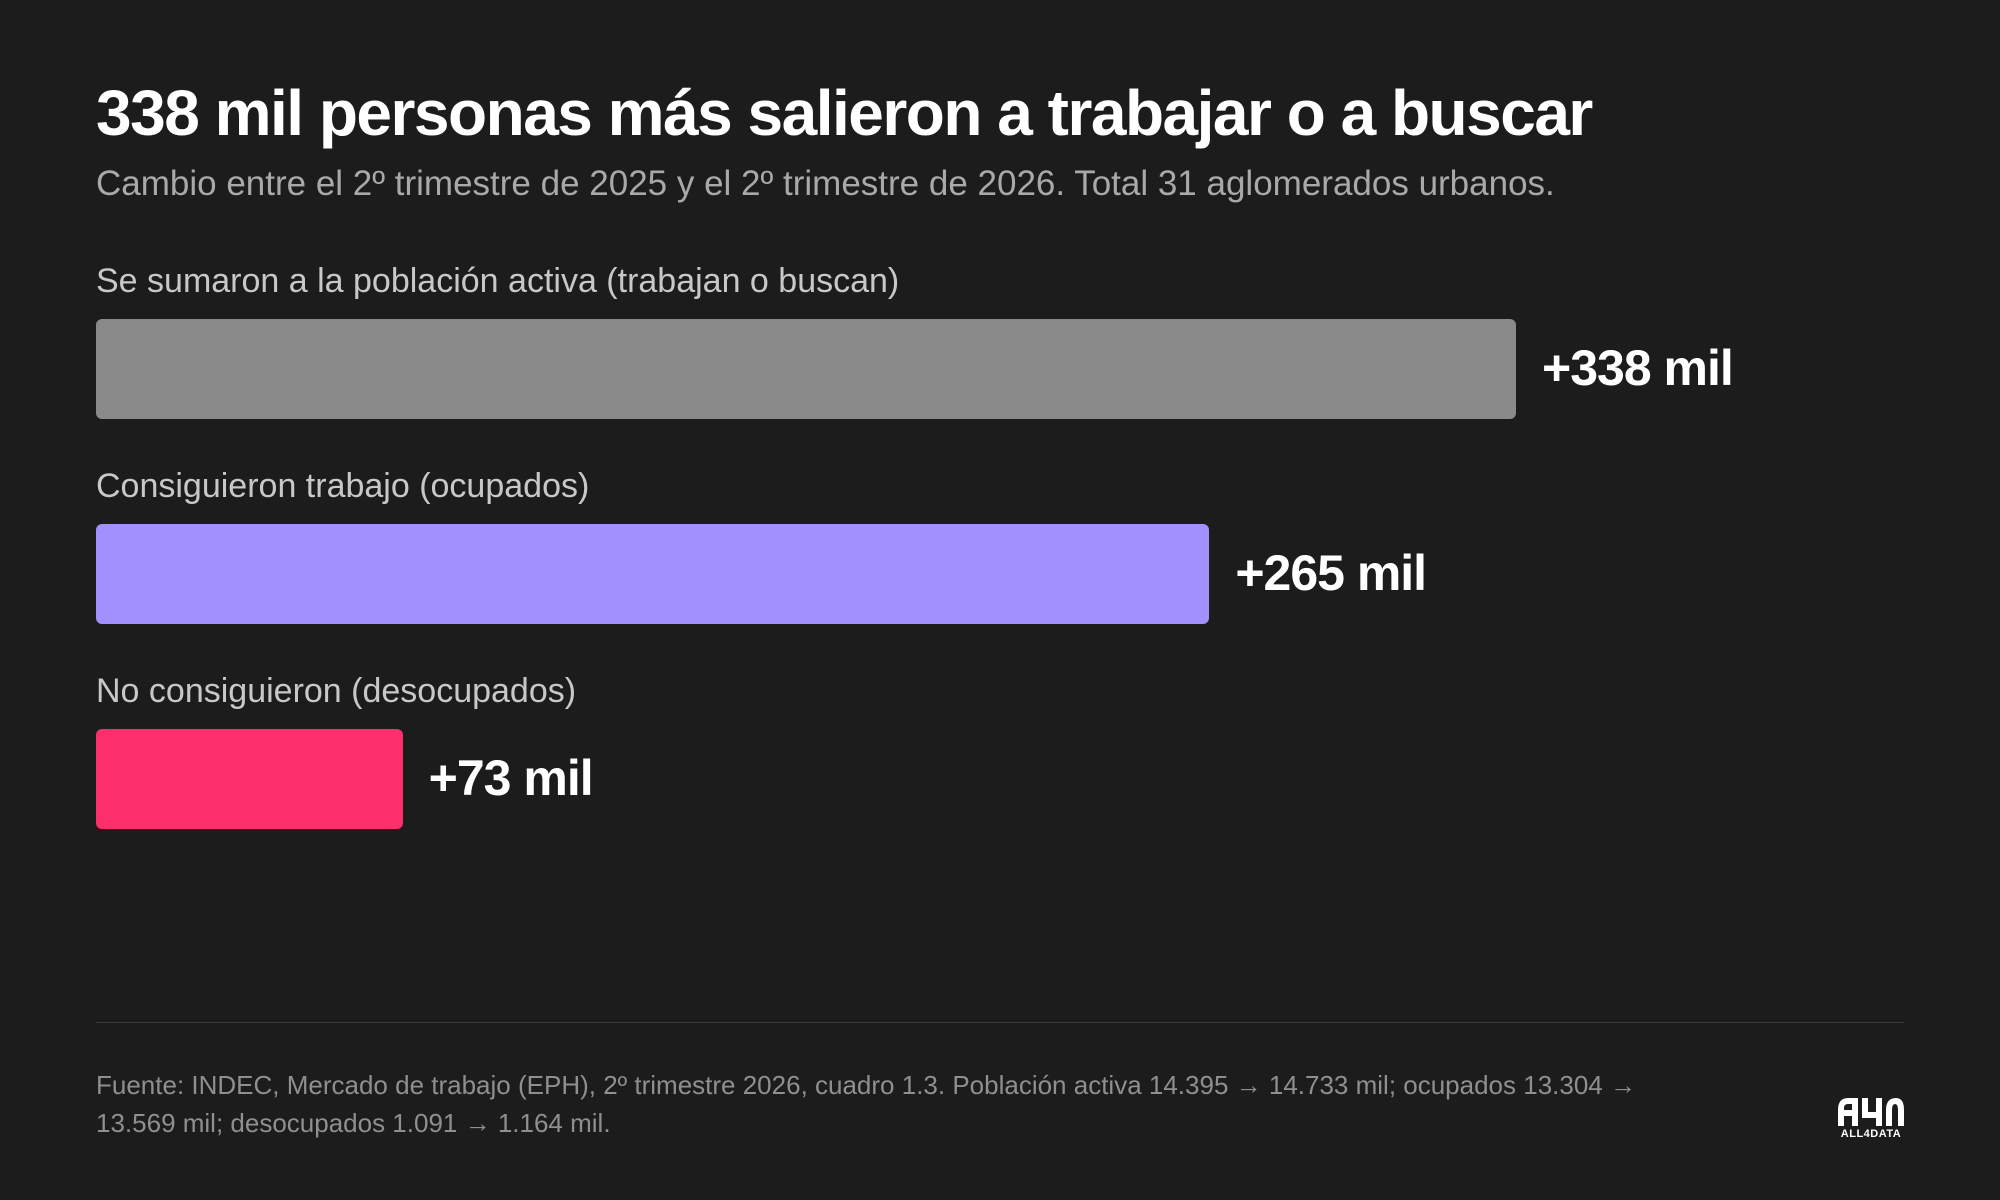 The image size is (2000, 1200). Describe the element at coordinates (1000, 1022) in the screenshot. I see `footer-divider` at that location.